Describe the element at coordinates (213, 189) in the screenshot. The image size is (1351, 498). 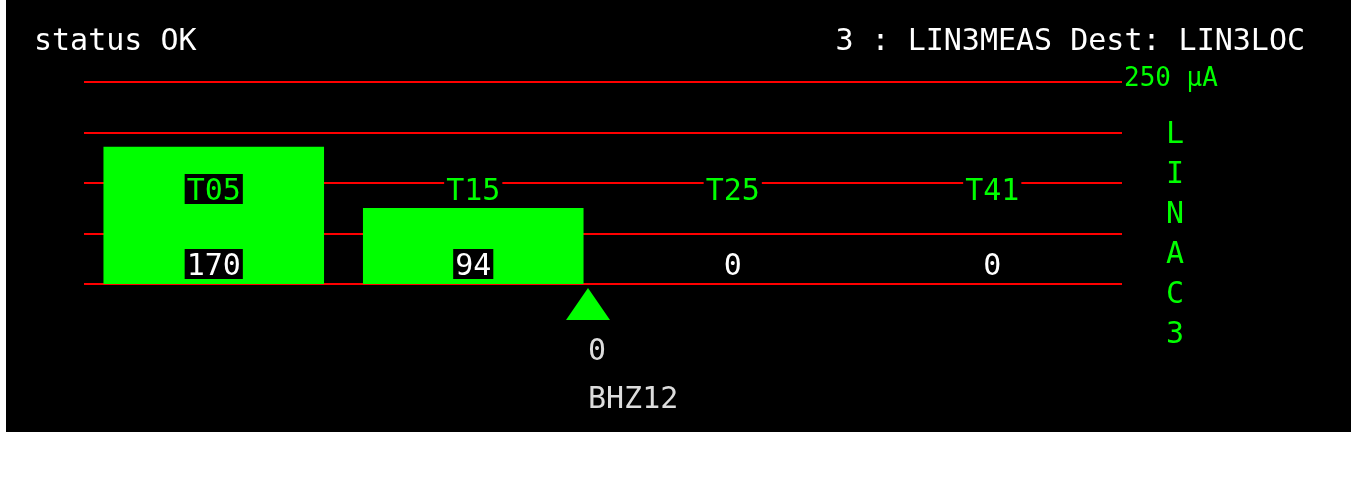
I see `x-tick-label: T05` at that location.